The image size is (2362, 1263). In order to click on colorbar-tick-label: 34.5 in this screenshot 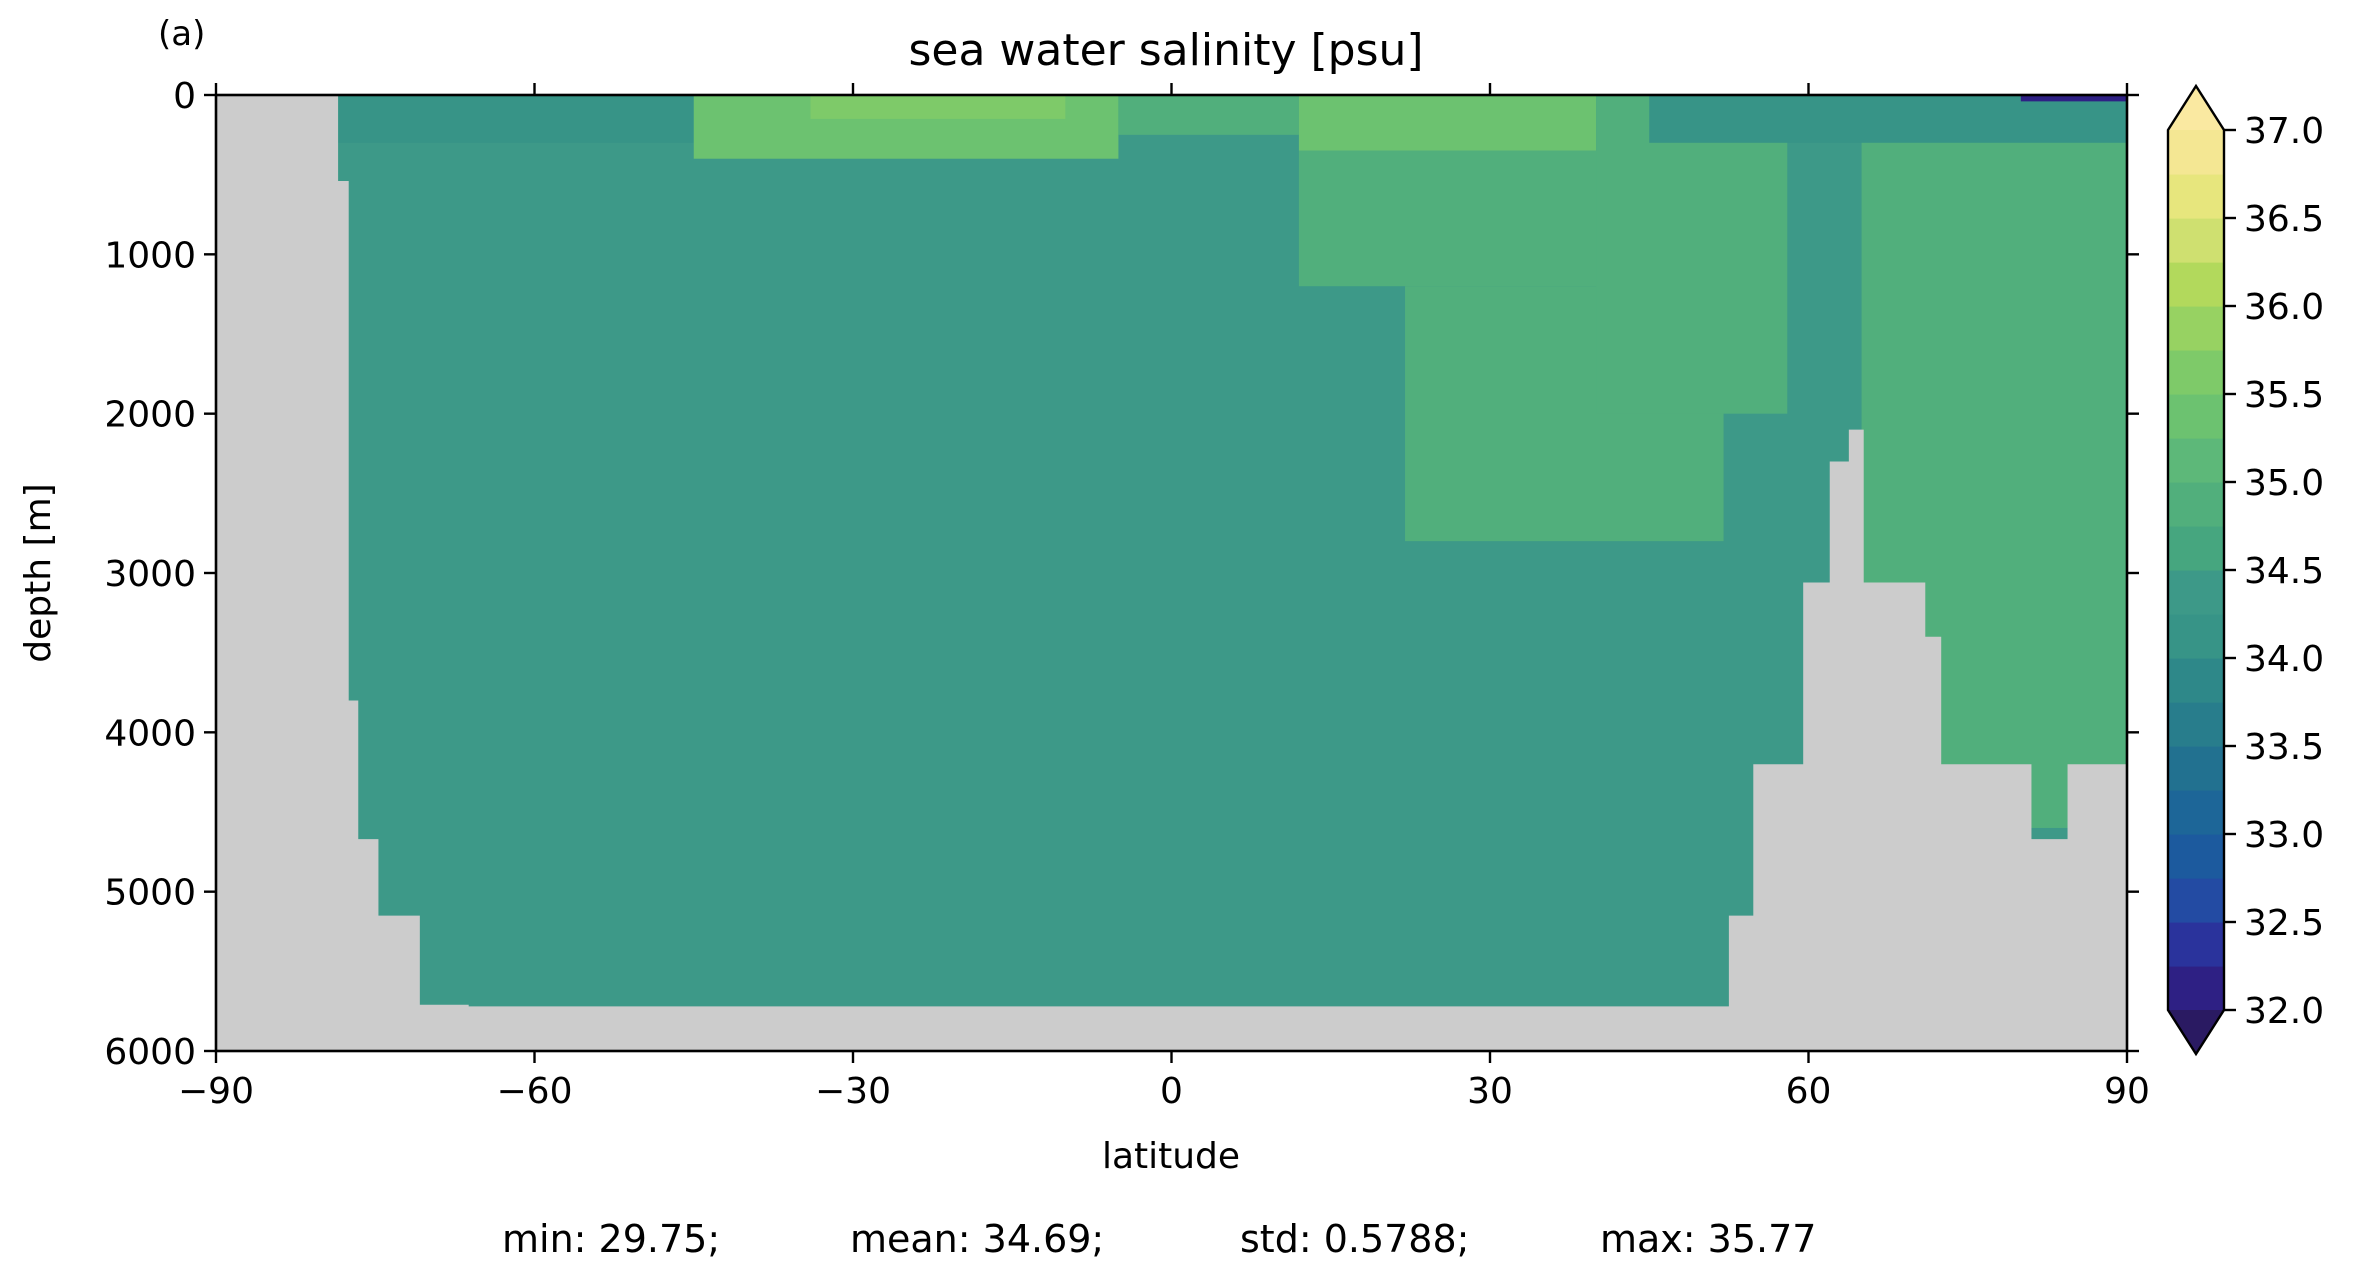, I will do `click(2284, 571)`.